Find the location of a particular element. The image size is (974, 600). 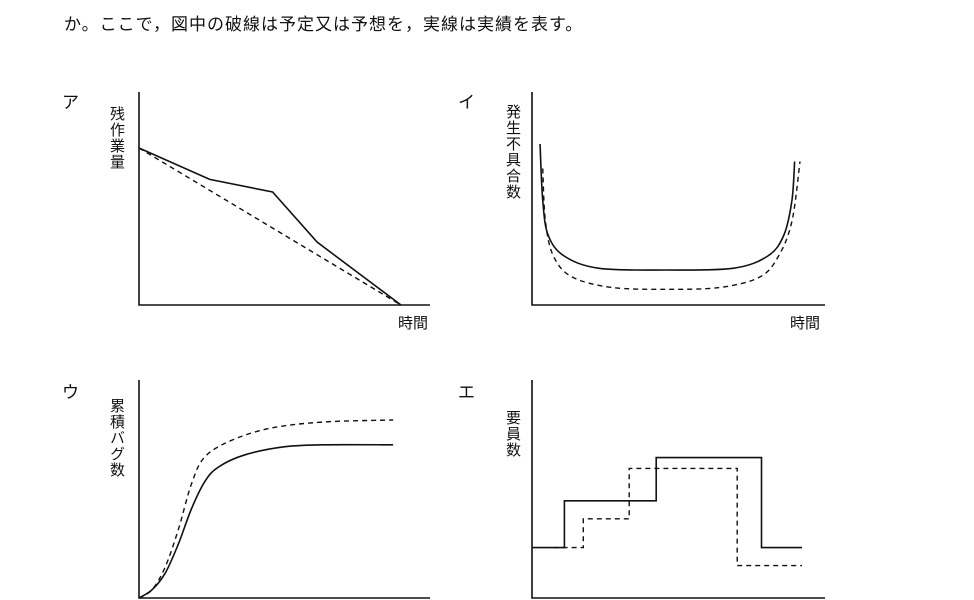

panel-label-u: ウ is located at coordinates (70, 393).